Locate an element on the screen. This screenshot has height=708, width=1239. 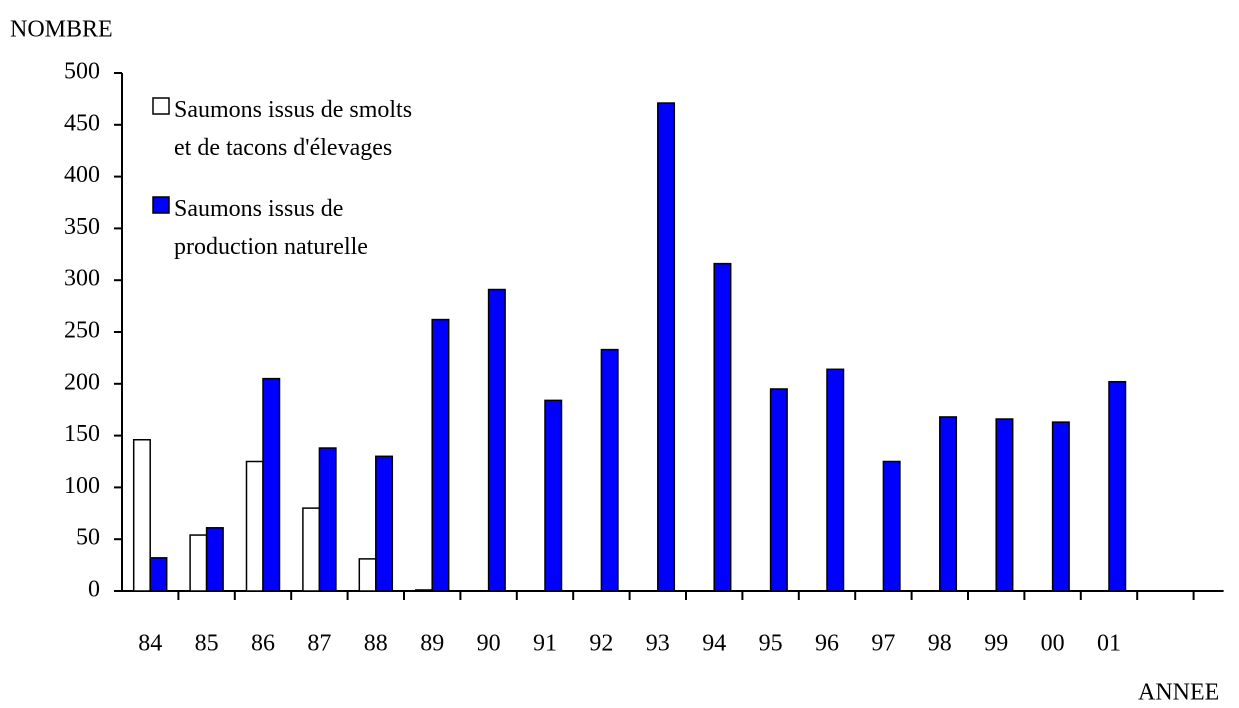
x-tick-label: 89 is located at coordinates (432, 644).